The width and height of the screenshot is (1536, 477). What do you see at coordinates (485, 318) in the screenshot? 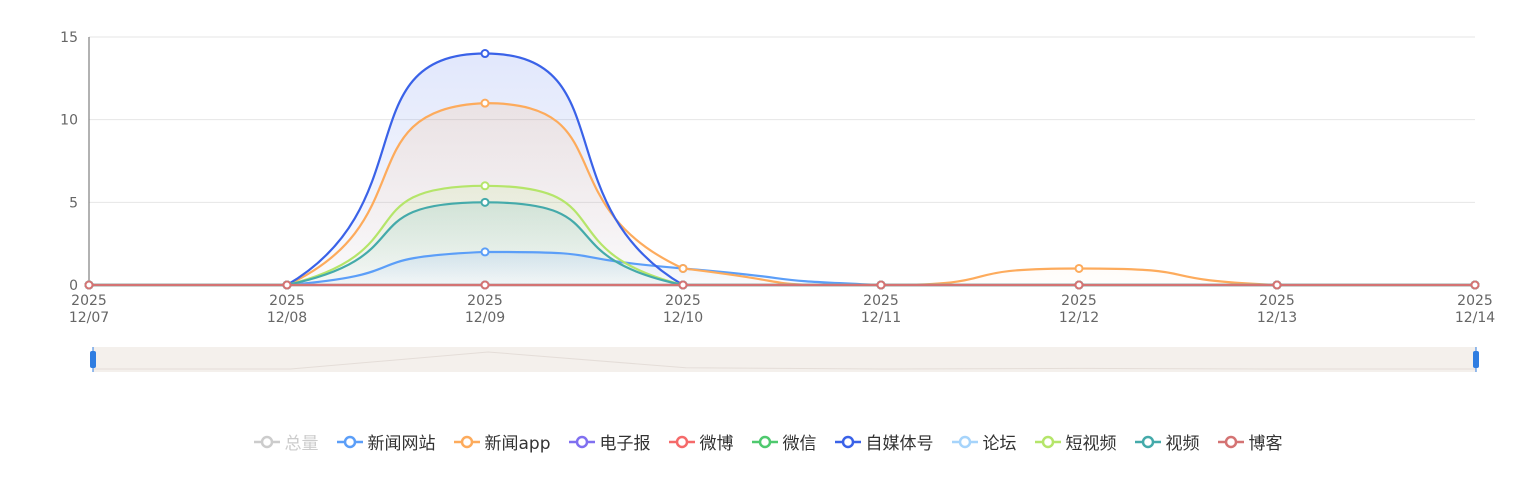
I see `x-tick-label-line: 12/09` at bounding box center [485, 318].